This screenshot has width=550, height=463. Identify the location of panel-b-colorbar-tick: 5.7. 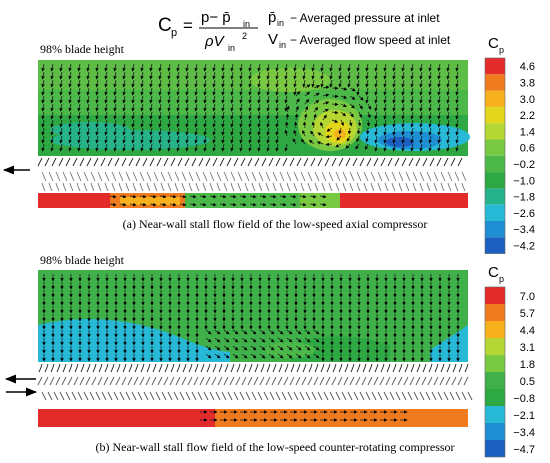
(527, 314).